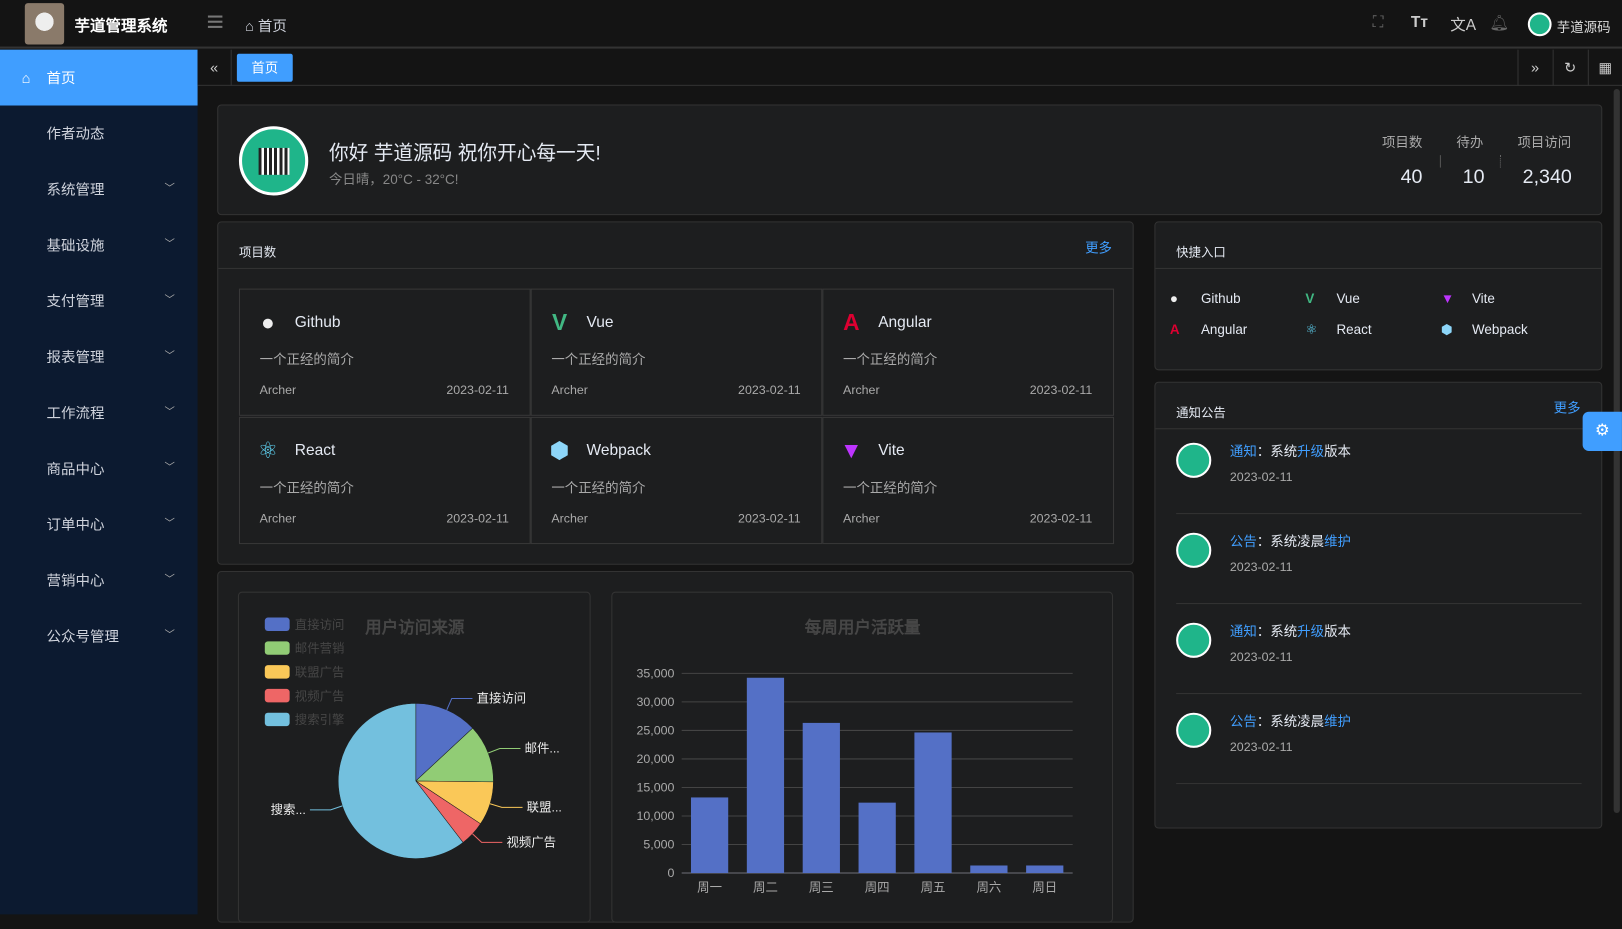 This screenshot has height=929, width=1622. Describe the element at coordinates (315, 450) in the screenshot. I see `project-name: React` at that location.